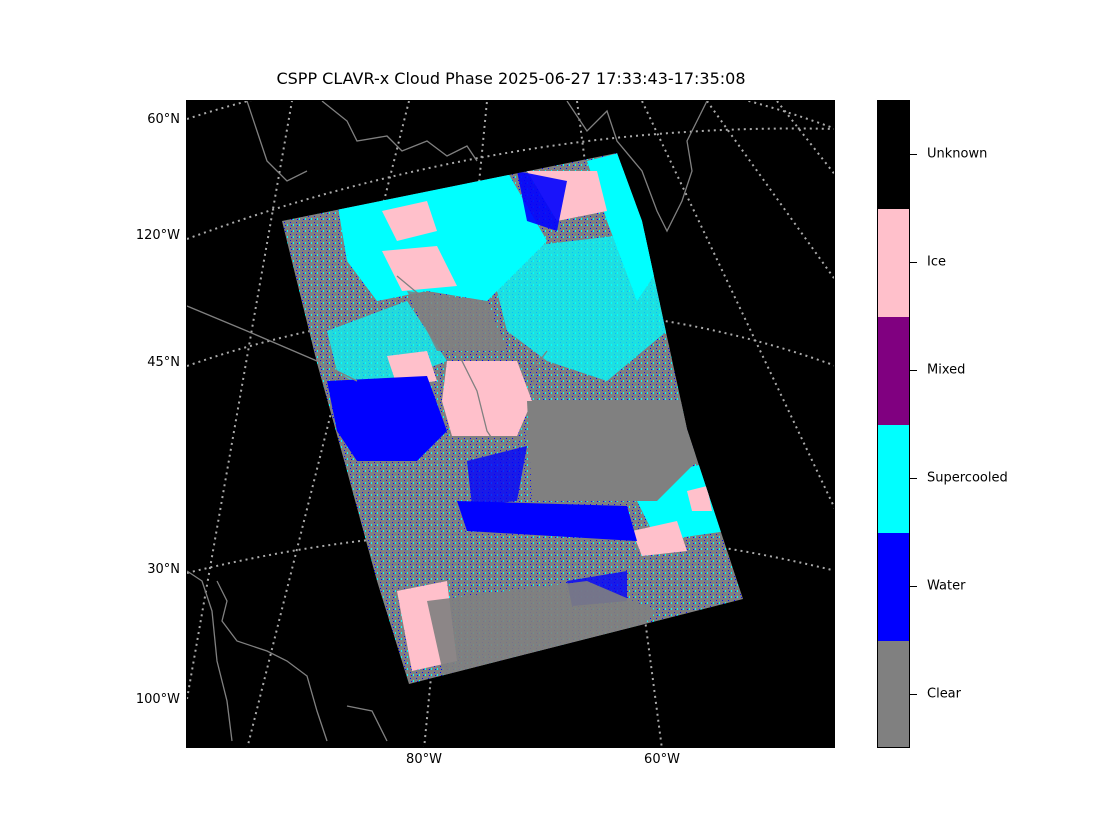 This screenshot has height=840, width=1120. What do you see at coordinates (157, 235) in the screenshot?
I see `lon-label-120w: 120°W` at bounding box center [157, 235].